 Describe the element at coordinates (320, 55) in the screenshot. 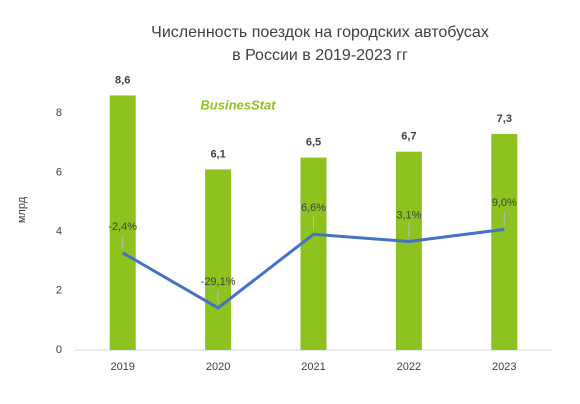

I see `chart-title: в России в 2019-2023 гг` at that location.